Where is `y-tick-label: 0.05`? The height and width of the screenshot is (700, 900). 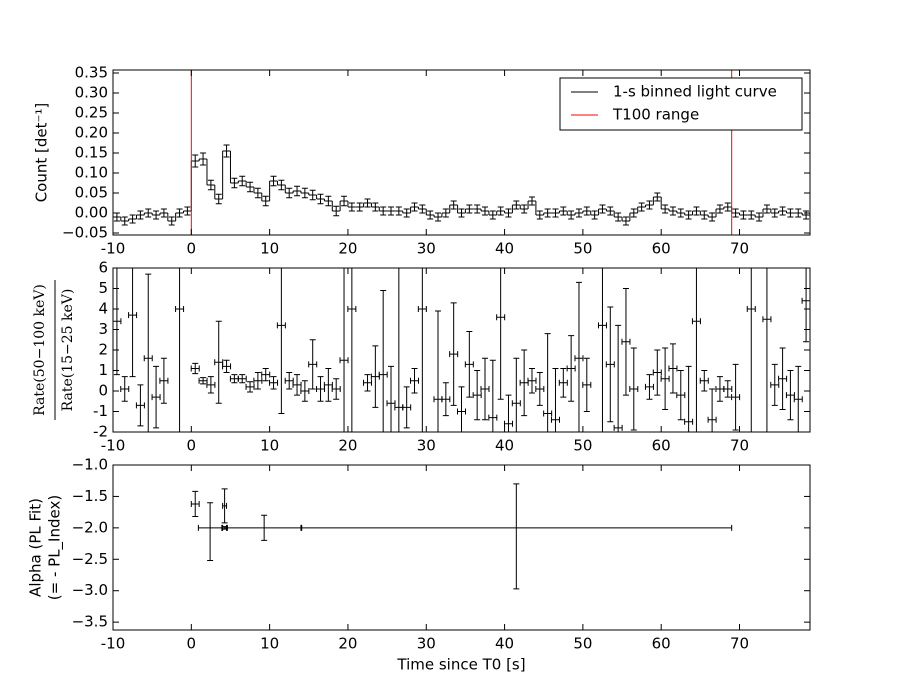 y-tick-label: 0.05 is located at coordinates (91, 193).